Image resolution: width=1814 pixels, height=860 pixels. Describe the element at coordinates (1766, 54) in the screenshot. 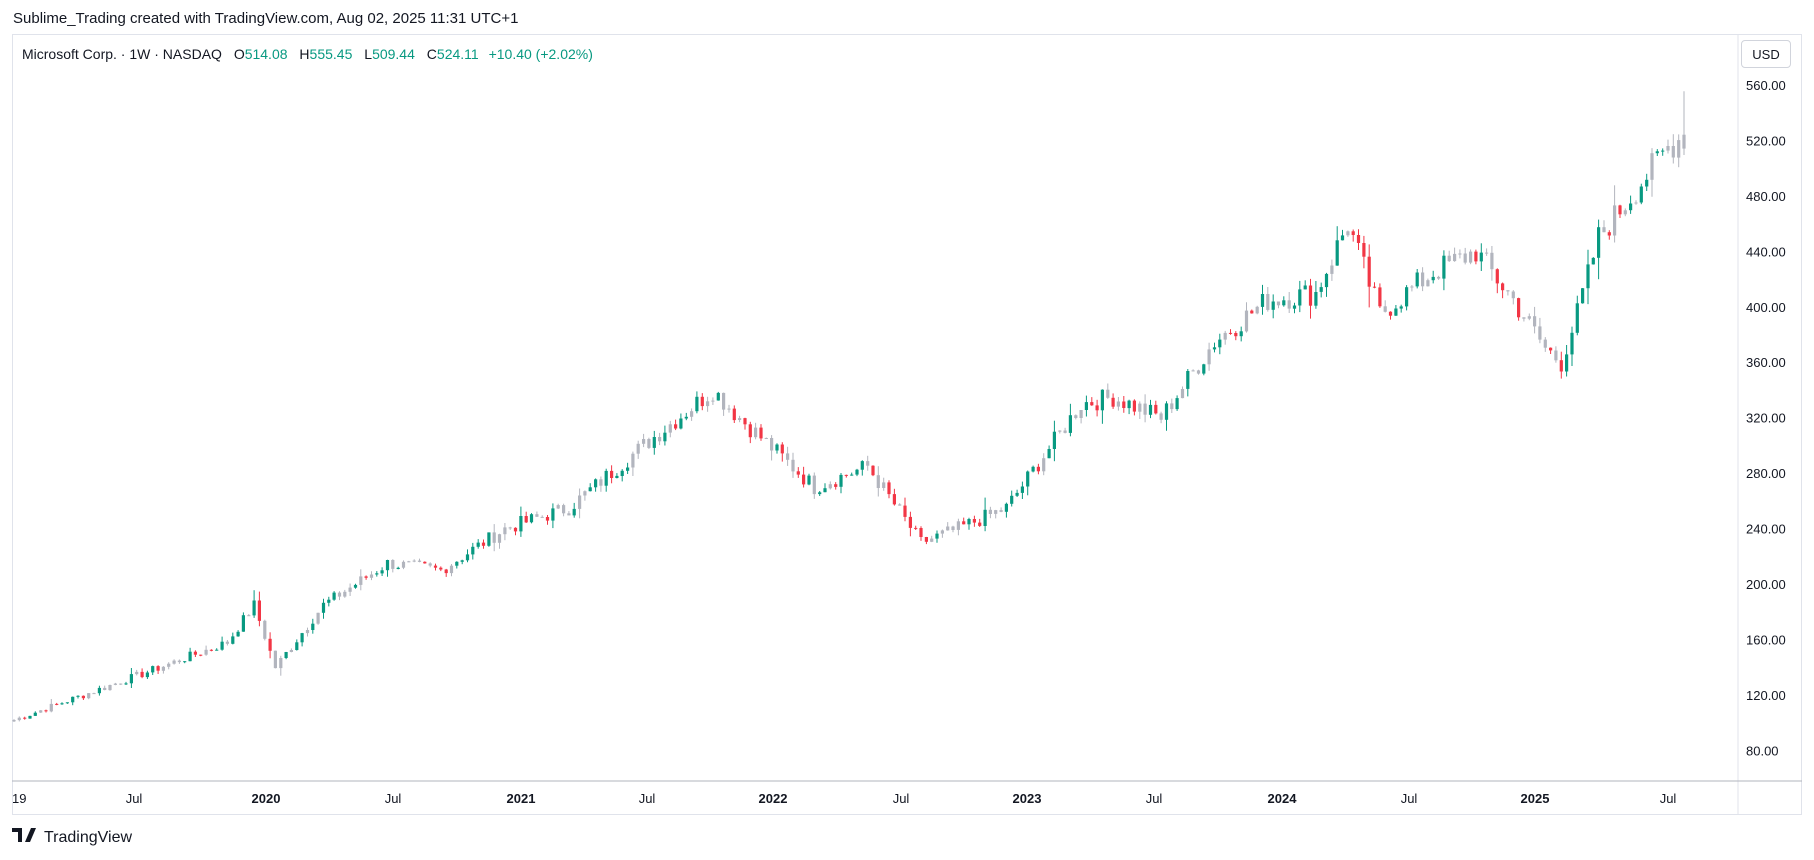

I see `currency-button: USD` at that location.